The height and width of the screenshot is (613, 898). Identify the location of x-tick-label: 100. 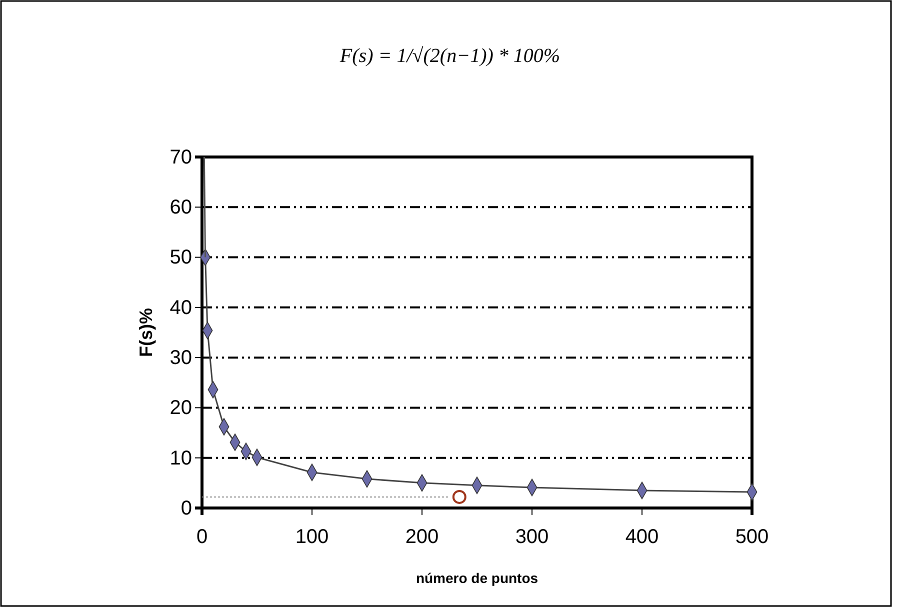
(312, 537).